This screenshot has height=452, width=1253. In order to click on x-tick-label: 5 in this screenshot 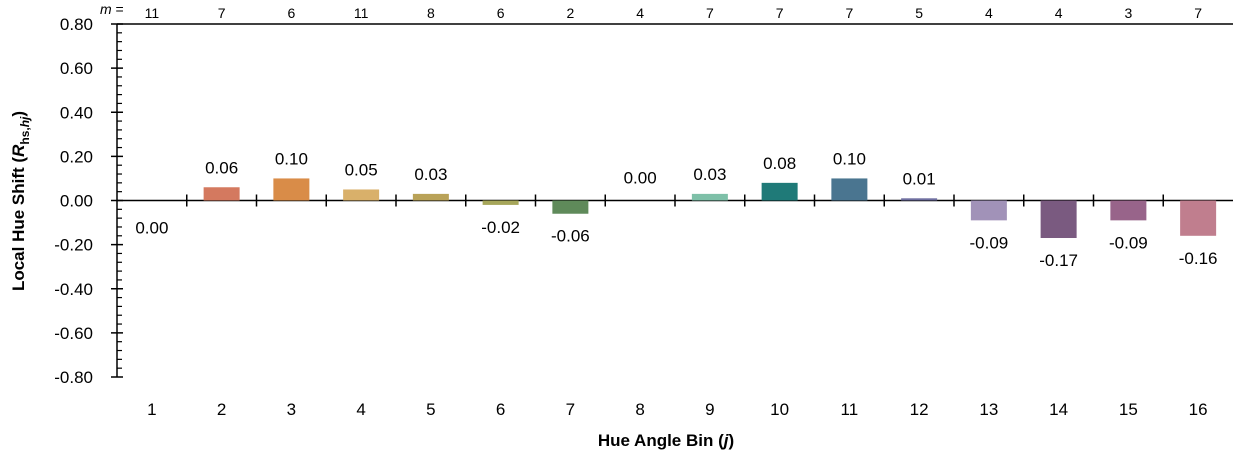, I will do `click(430, 409)`.